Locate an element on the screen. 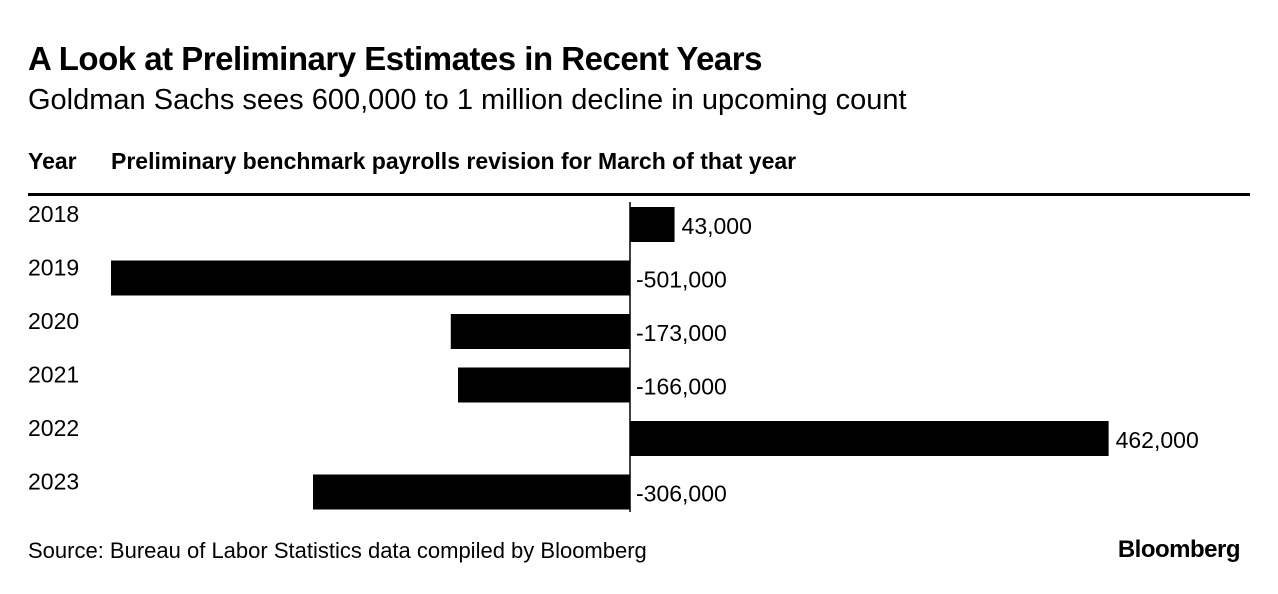 The image size is (1278, 594). value-label-2023: -306,000 is located at coordinates (681, 494).